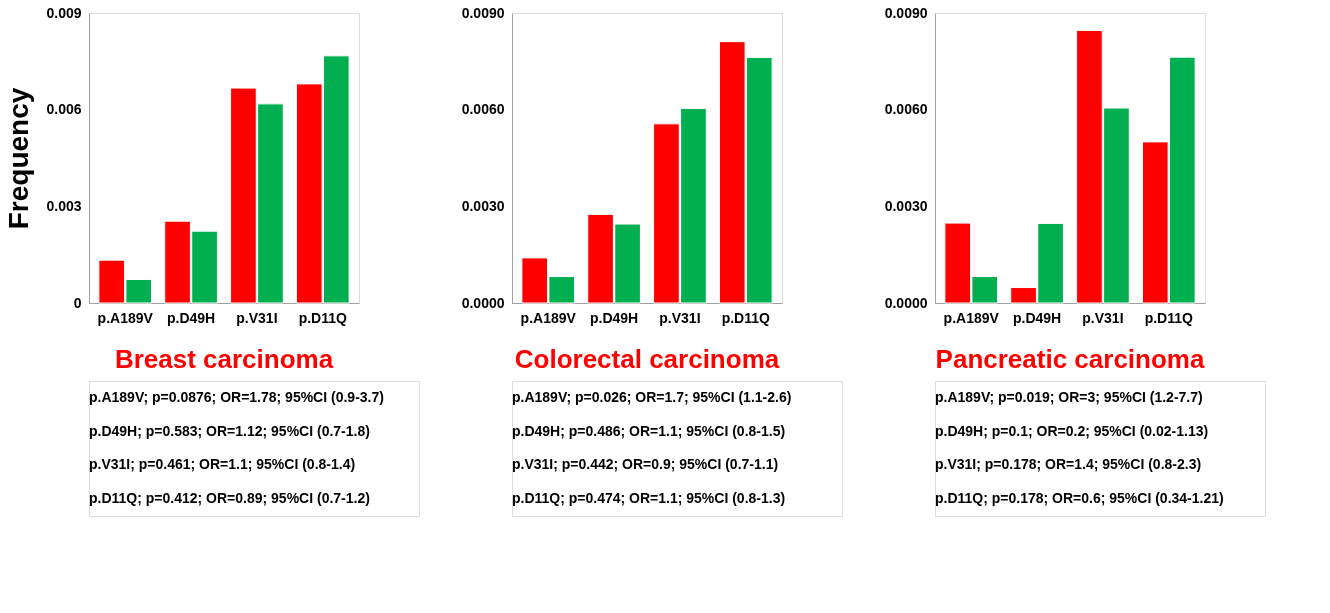 This screenshot has height=613, width=1330. What do you see at coordinates (649, 498) in the screenshot?
I see `text: p.D11Q; p=0.474; OR=1.1; 95%CI (0.8-1.3)` at bounding box center [649, 498].